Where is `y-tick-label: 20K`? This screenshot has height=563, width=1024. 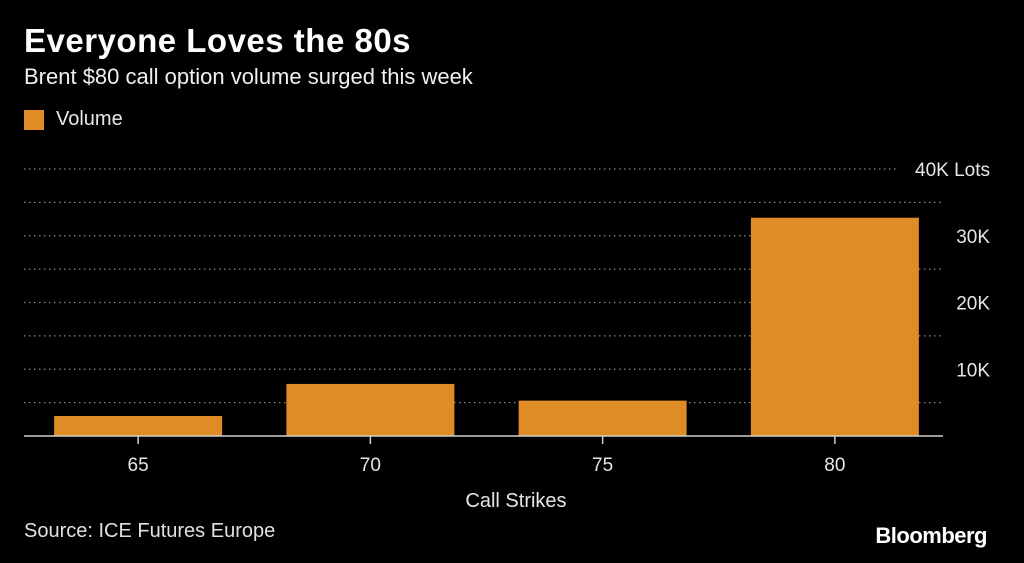 y-tick-label: 20K is located at coordinates (973, 304).